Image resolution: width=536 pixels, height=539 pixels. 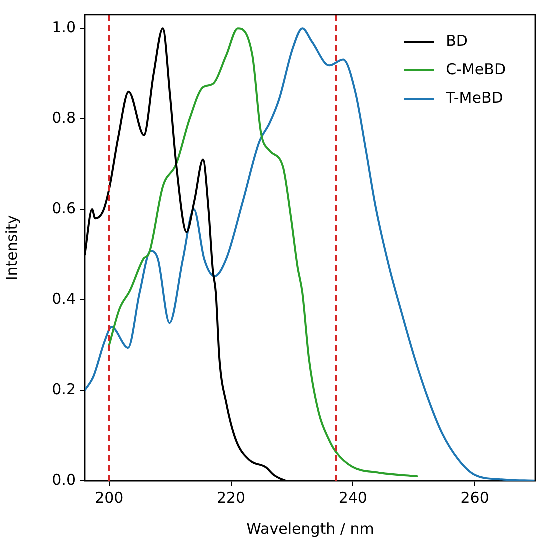 I want to click on x-tick-label: 260, so click(x=475, y=497).